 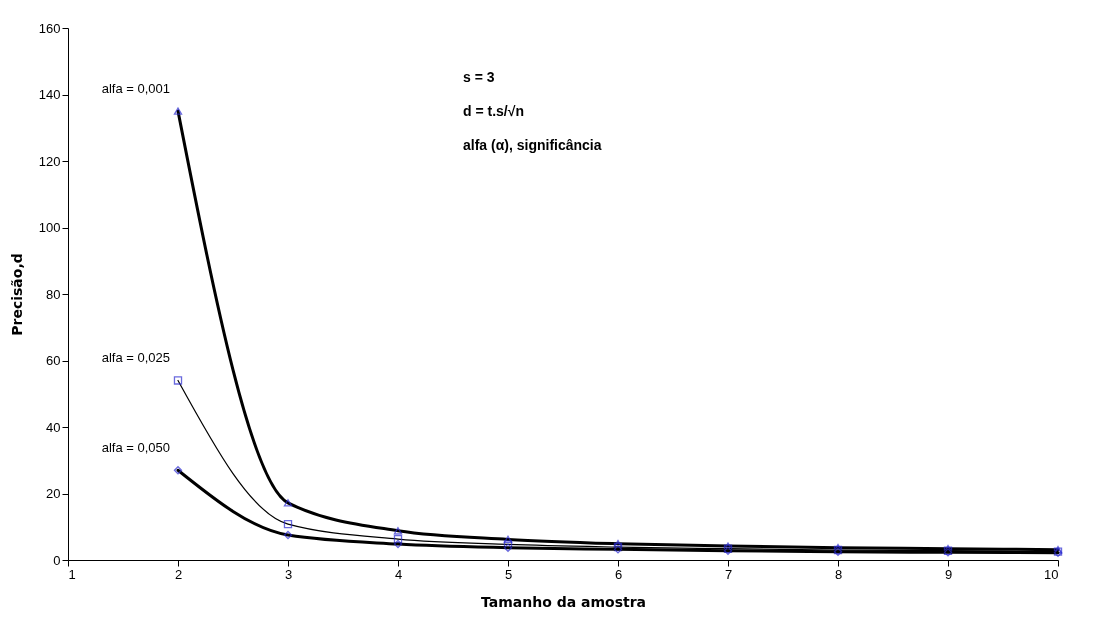 What do you see at coordinates (479, 77) in the screenshot?
I see `annotation: s = 3` at bounding box center [479, 77].